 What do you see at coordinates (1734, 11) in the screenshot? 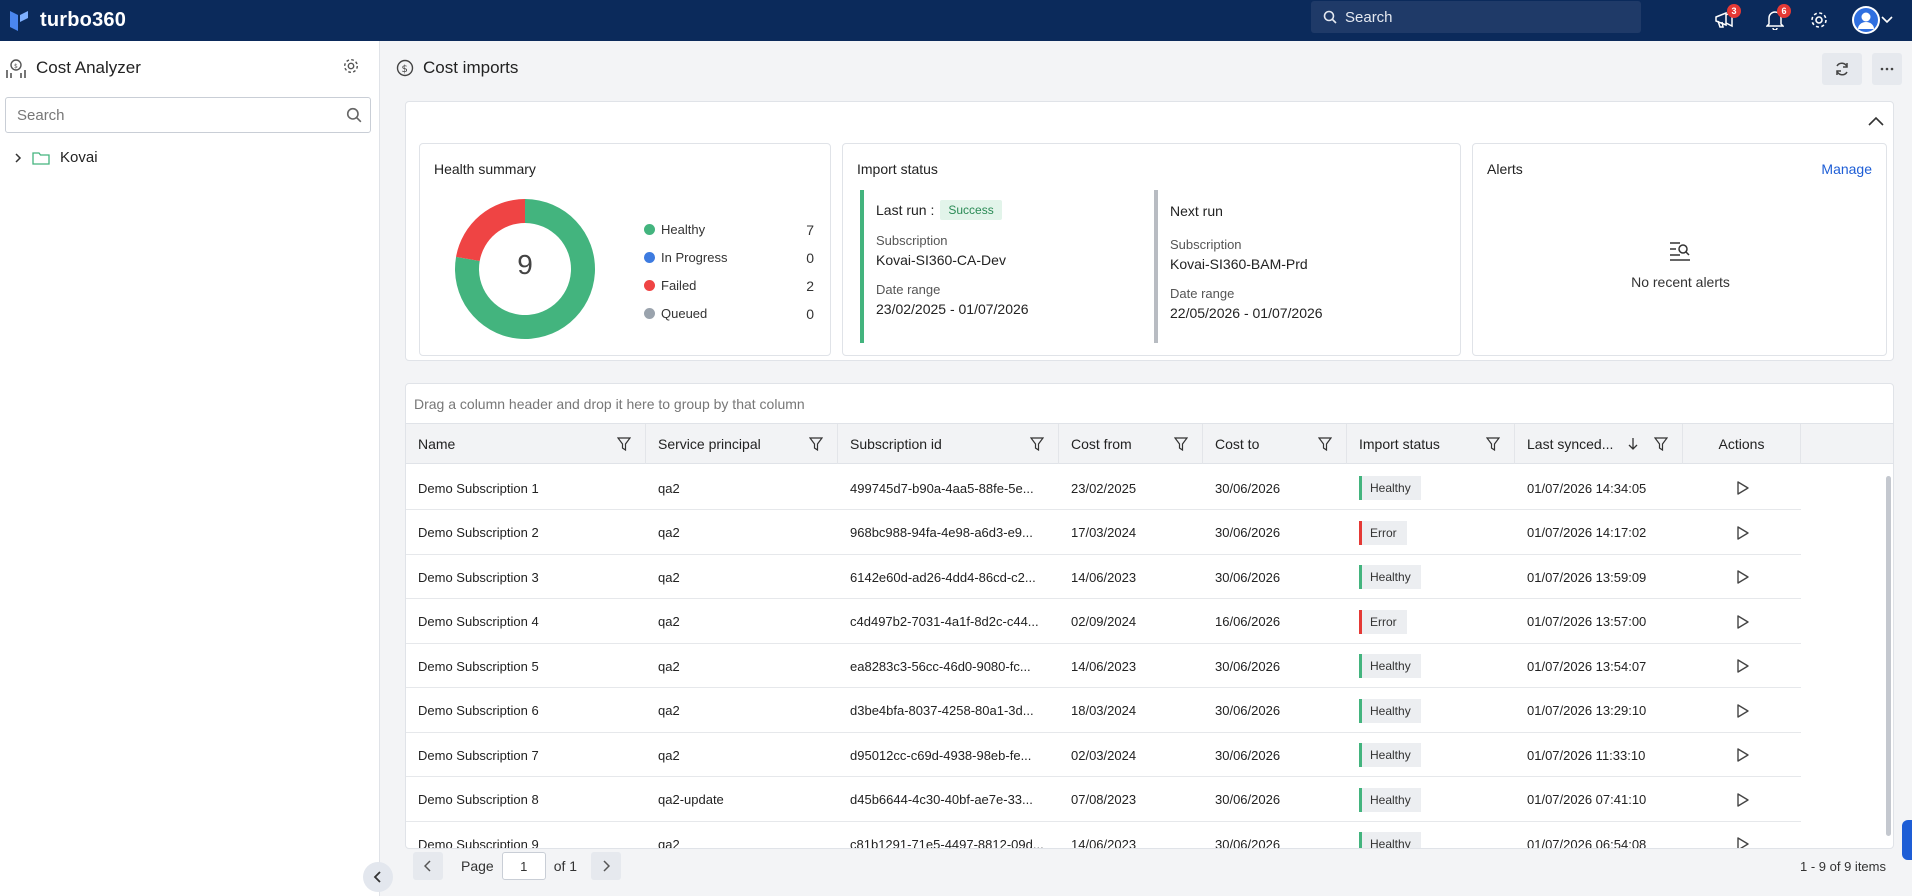
I see `announcements-badge: 3` at bounding box center [1734, 11].